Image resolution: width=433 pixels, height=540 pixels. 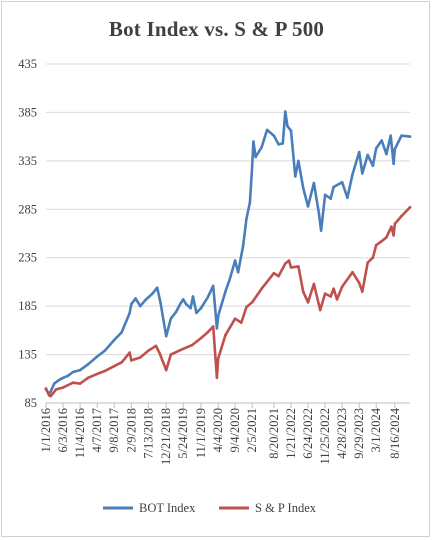 What do you see at coordinates (216, 29) in the screenshot?
I see `chart-title: Bot Index vs. S & P 500` at bounding box center [216, 29].